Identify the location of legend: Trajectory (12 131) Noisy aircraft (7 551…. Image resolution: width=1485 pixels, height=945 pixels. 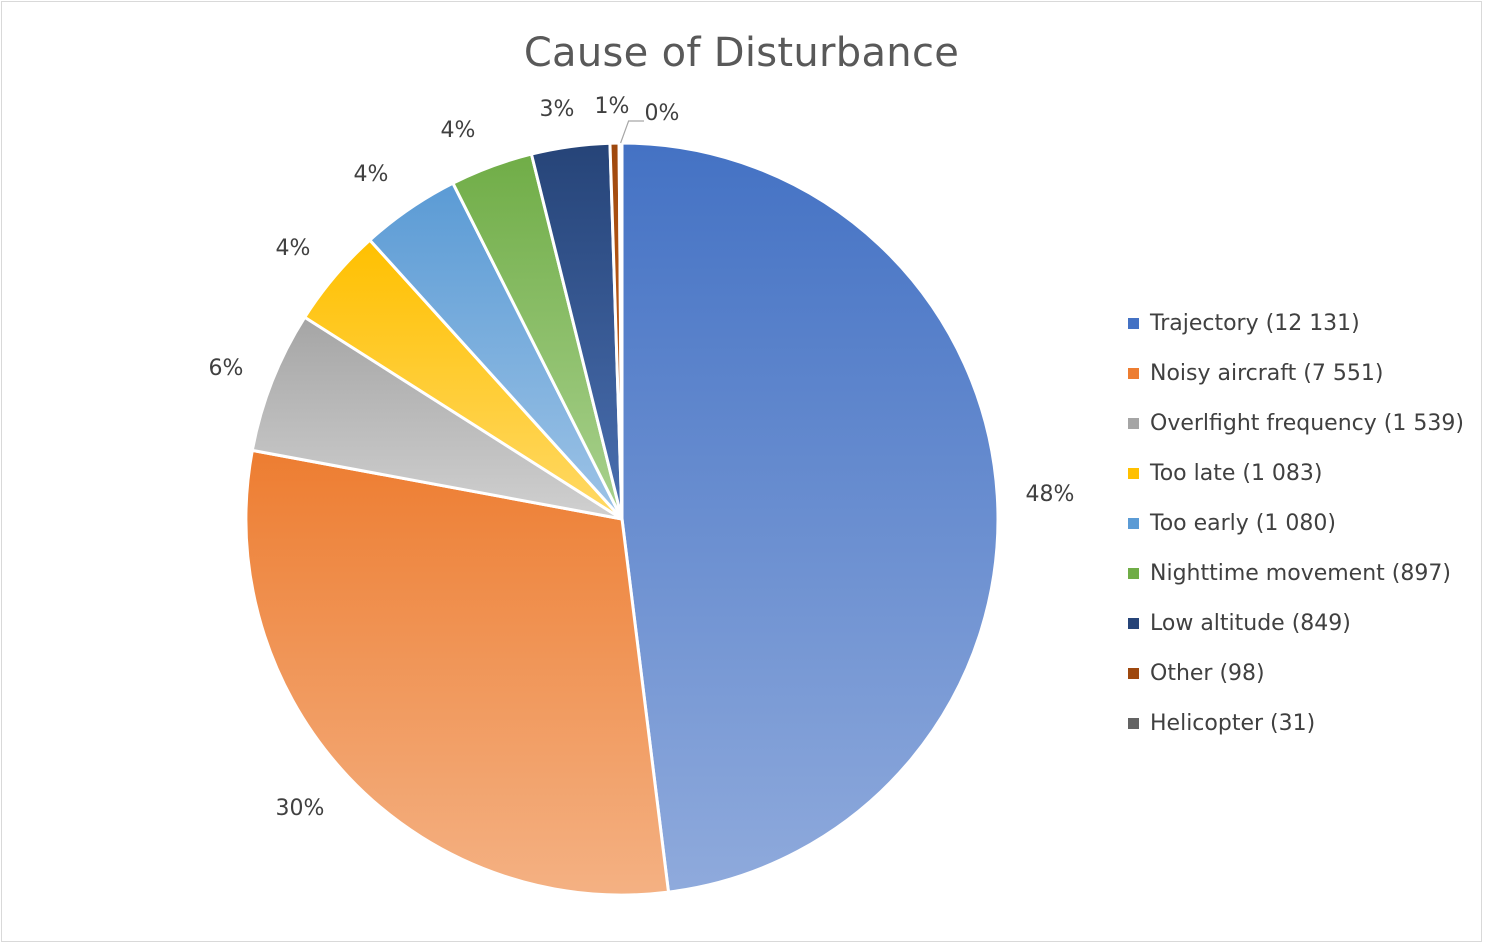
(1296, 523).